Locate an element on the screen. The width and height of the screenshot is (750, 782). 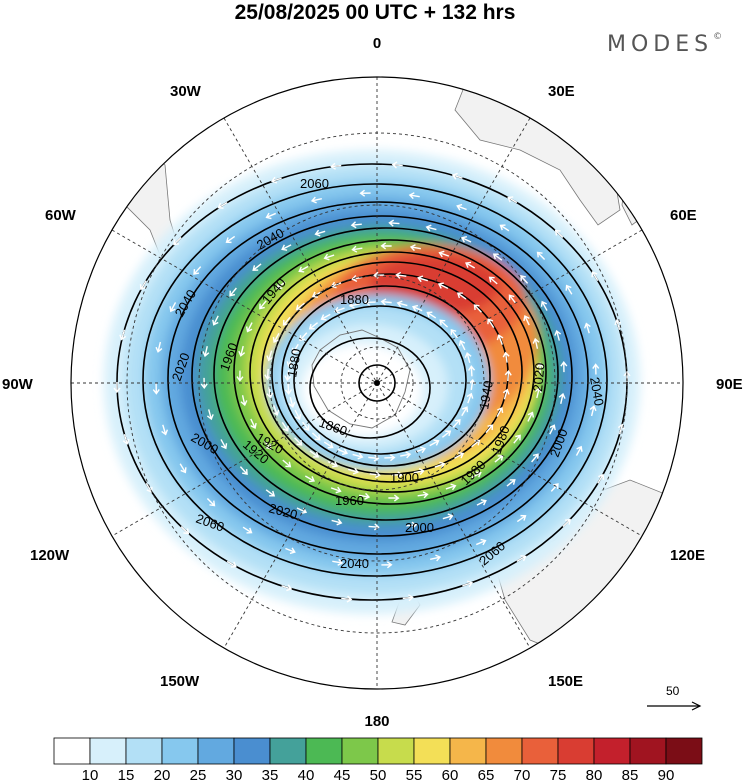
colorbar-tick-label: 65 is located at coordinates (486, 774).